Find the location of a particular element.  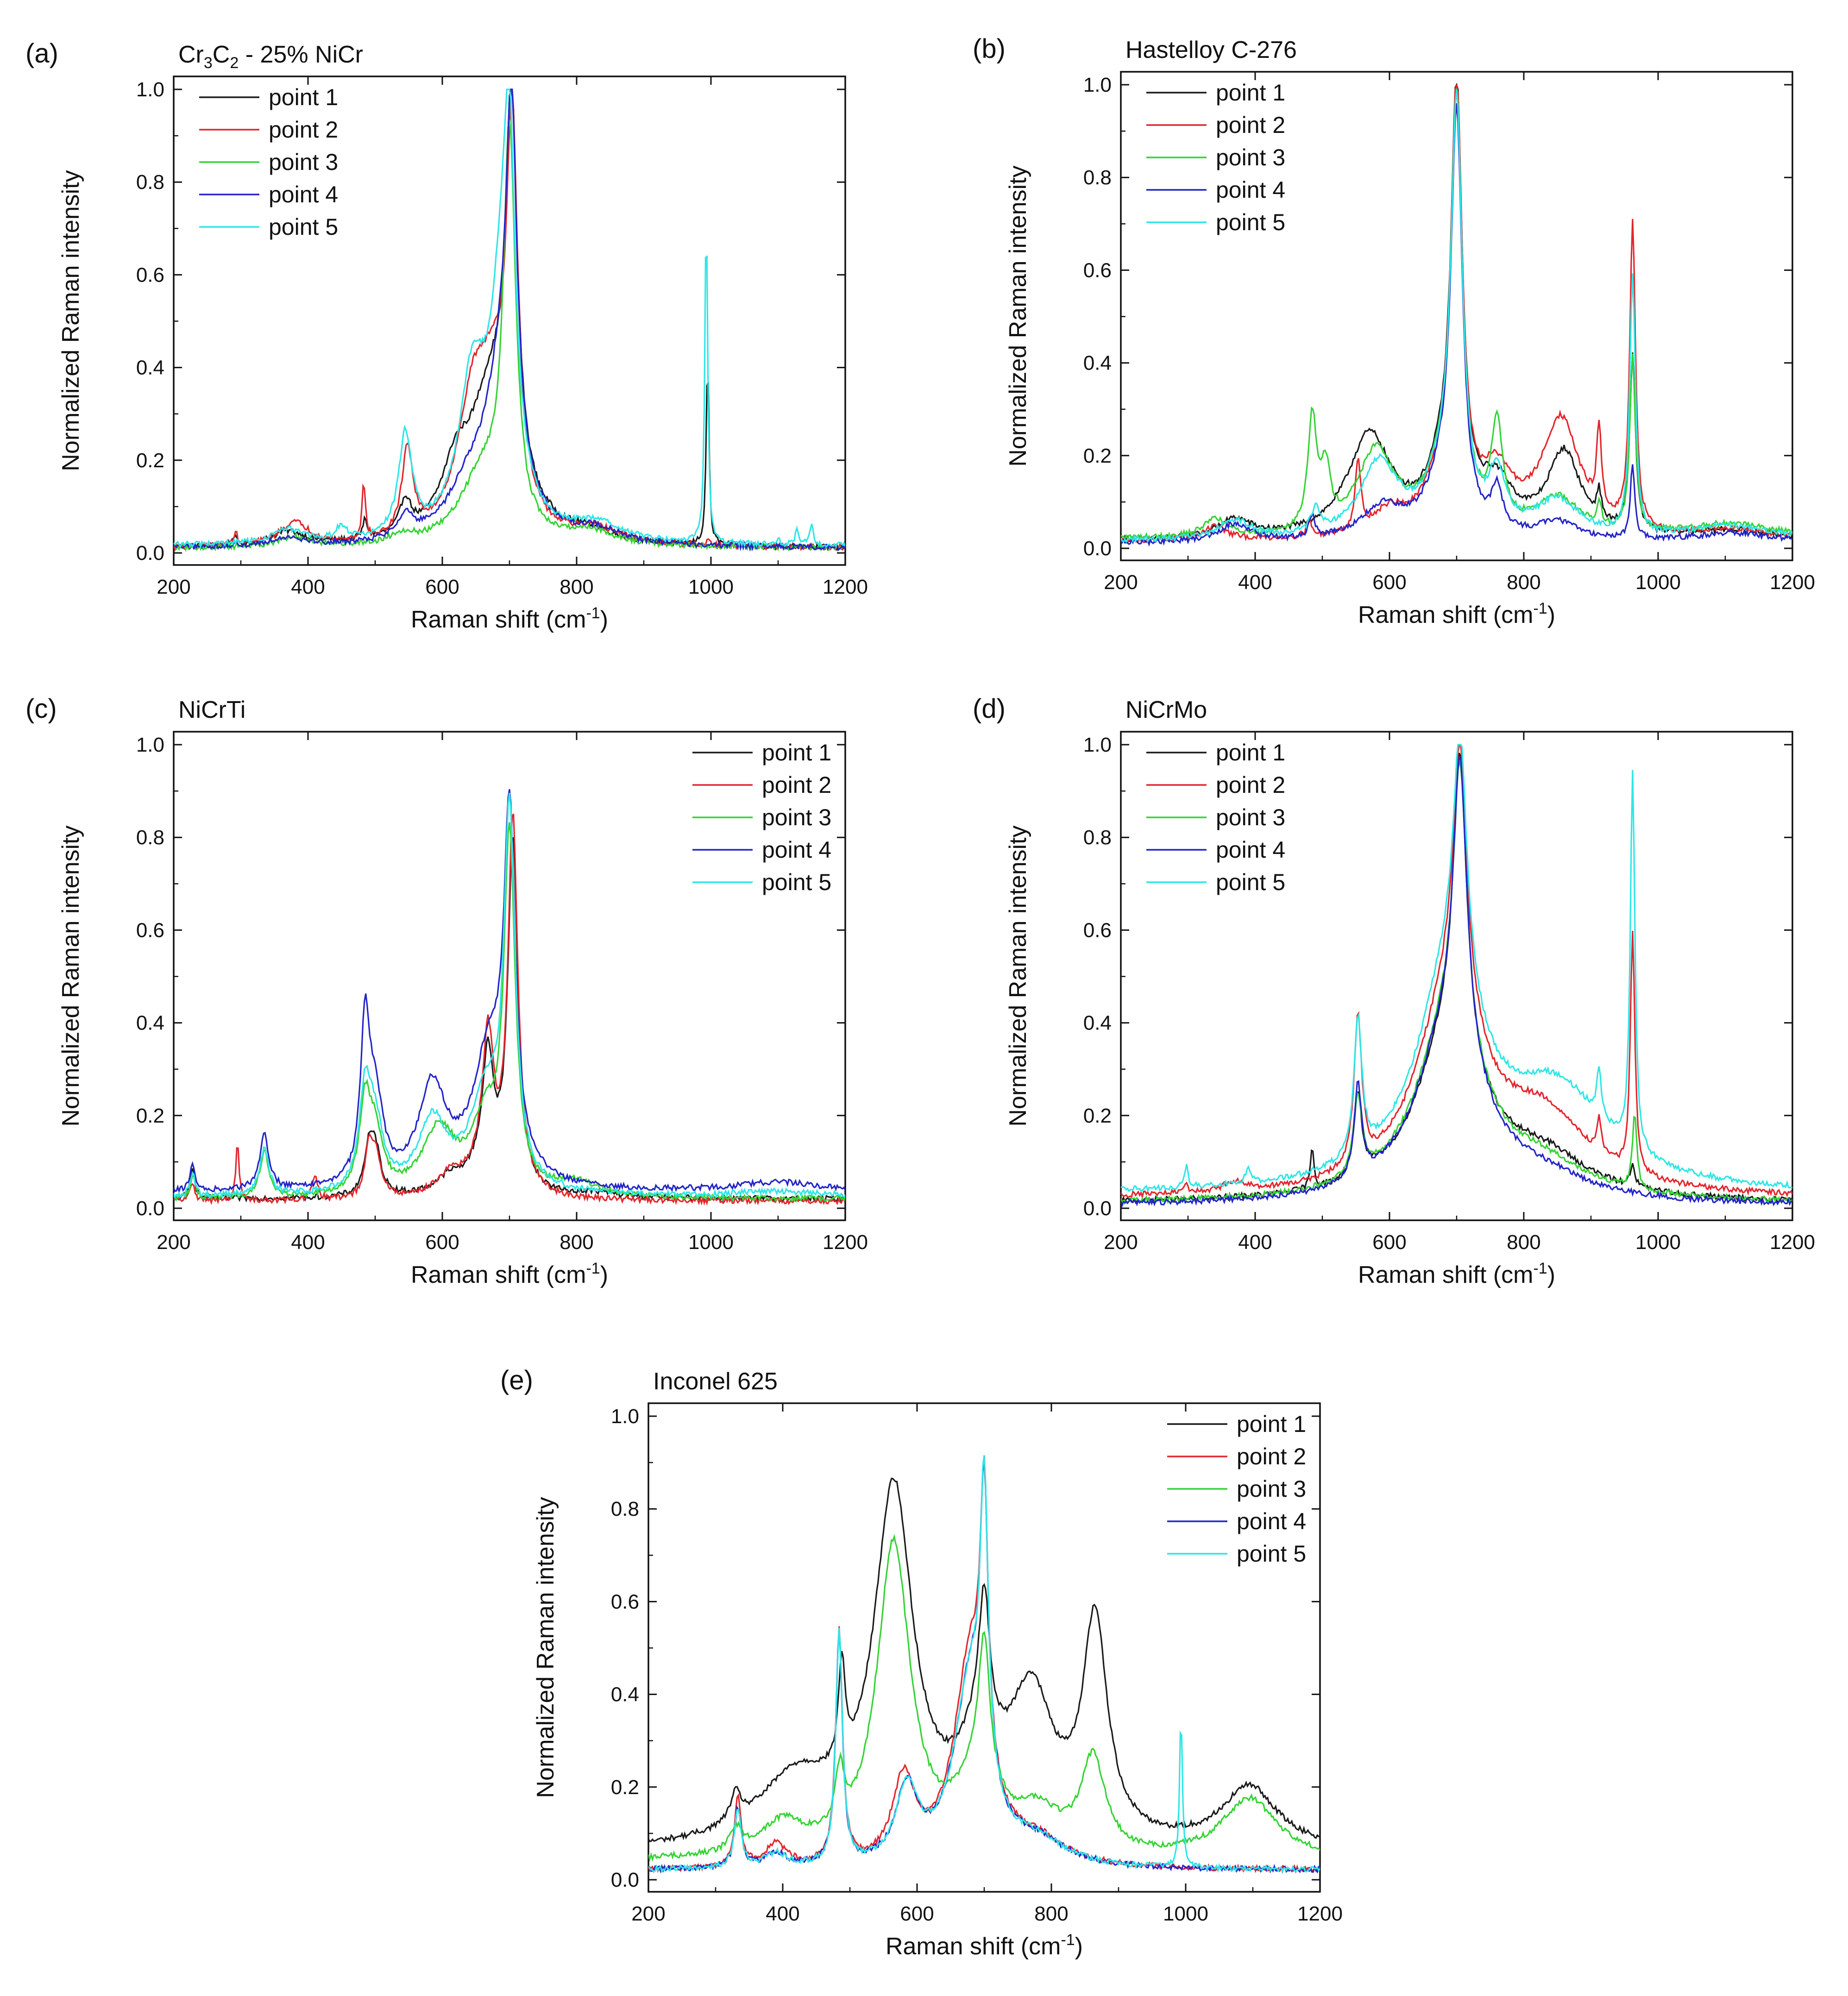

y-tick-label: 1.0 is located at coordinates (625, 1416).